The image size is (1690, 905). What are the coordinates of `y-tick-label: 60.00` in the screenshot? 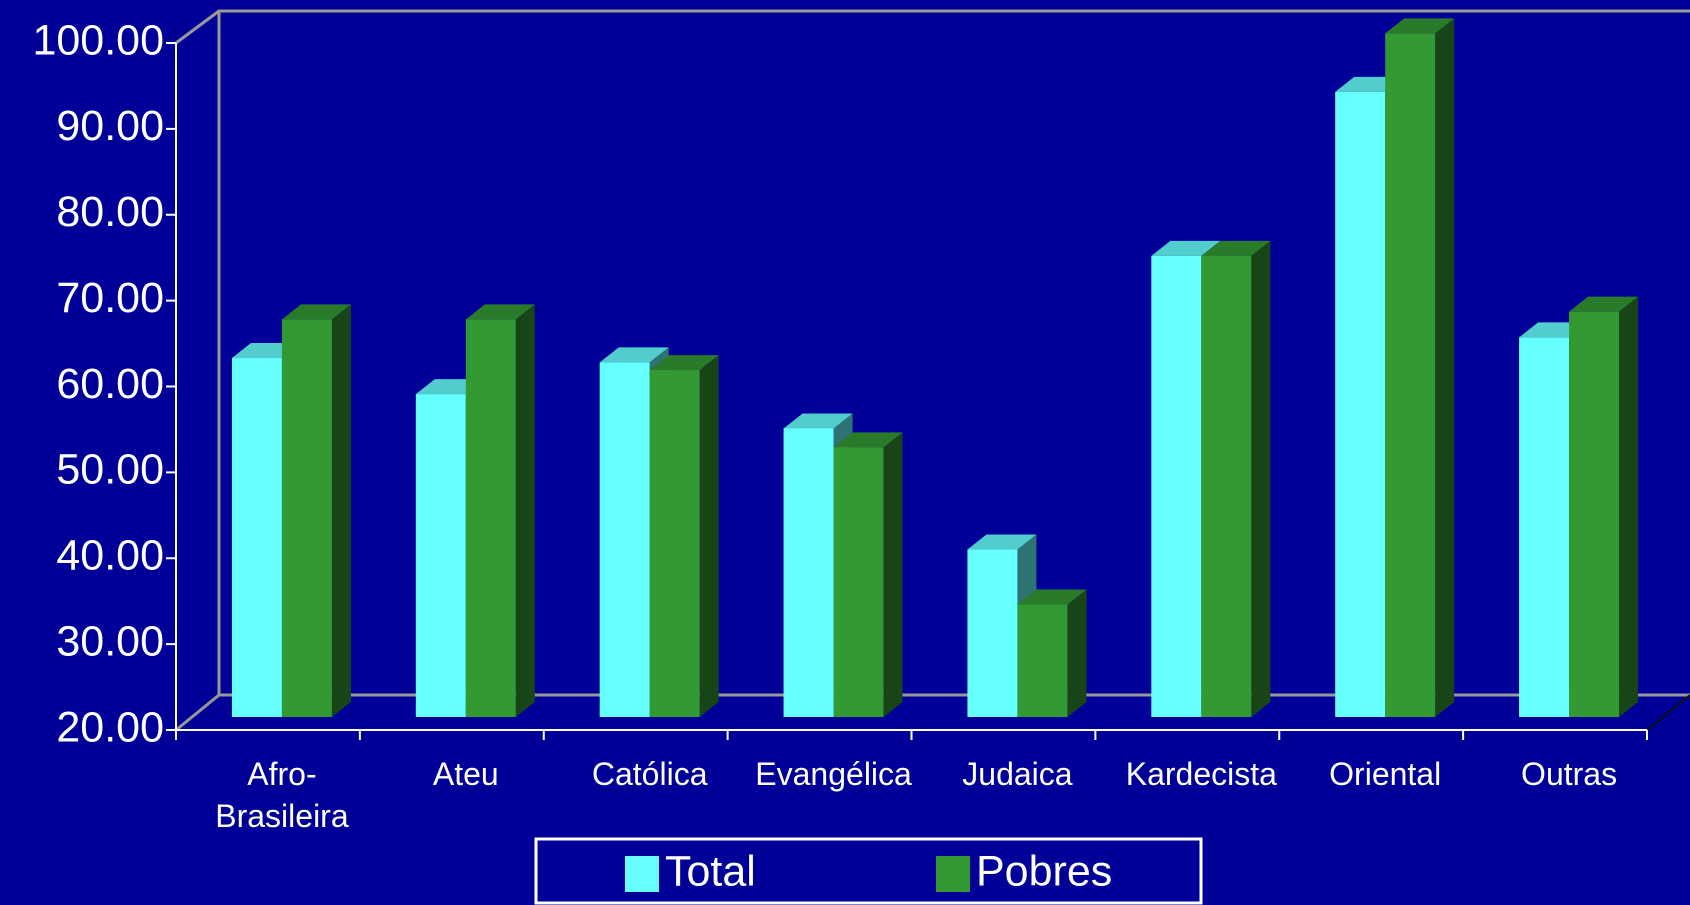 It's located at (110, 384).